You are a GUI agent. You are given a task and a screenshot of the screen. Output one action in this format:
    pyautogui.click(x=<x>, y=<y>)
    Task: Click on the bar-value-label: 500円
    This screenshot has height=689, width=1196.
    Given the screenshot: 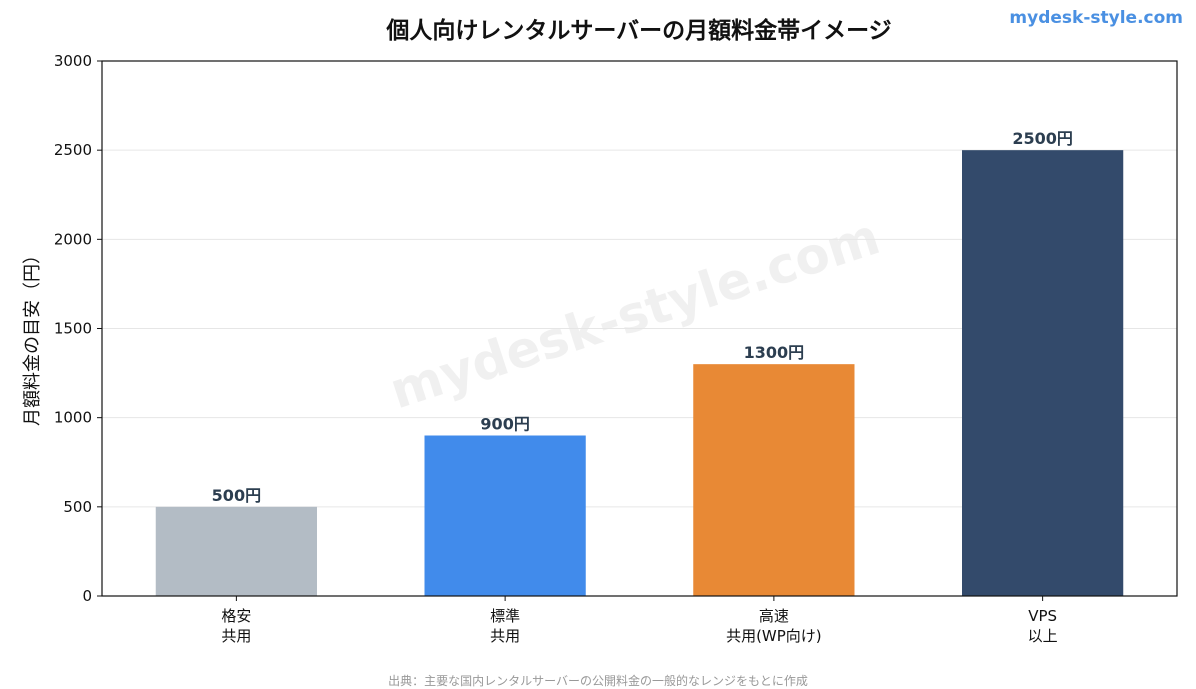 What is the action you would take?
    pyautogui.click(x=236, y=495)
    